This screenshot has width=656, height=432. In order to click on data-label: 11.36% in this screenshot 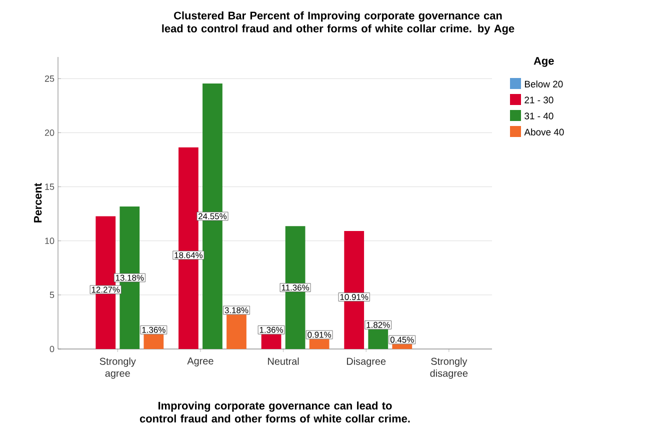, I will do `click(296, 287)`.